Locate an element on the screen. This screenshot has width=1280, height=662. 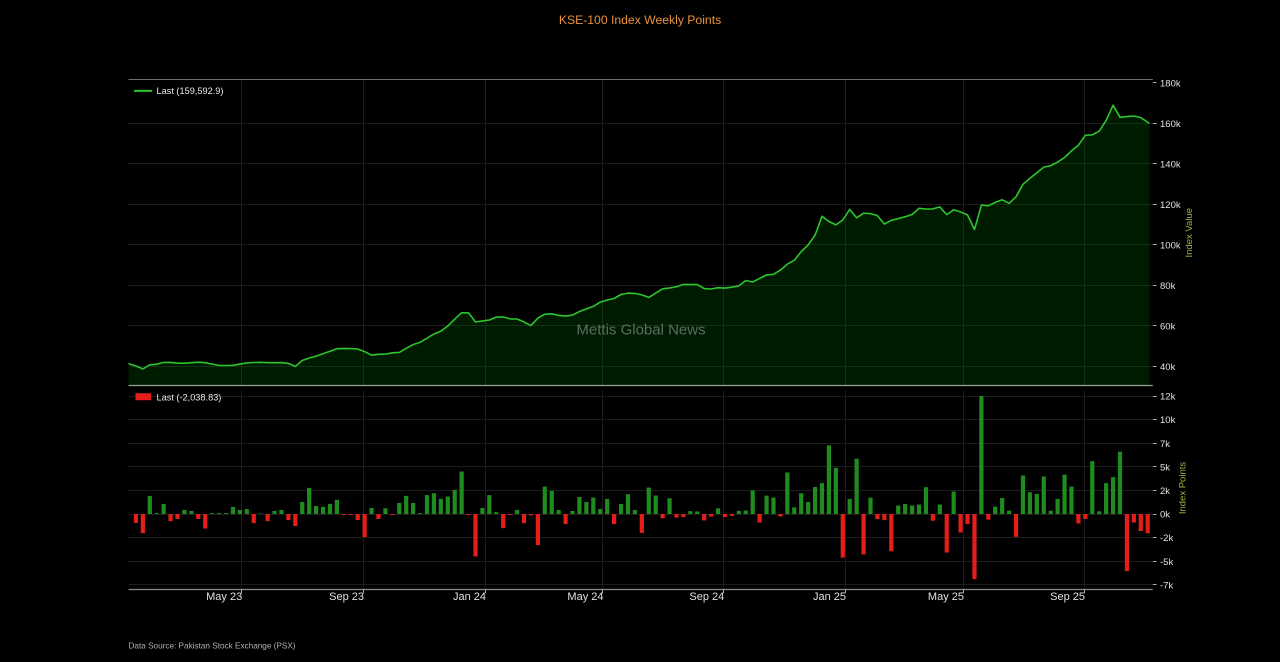
svg-text: 100k is located at coordinates (1170, 246).